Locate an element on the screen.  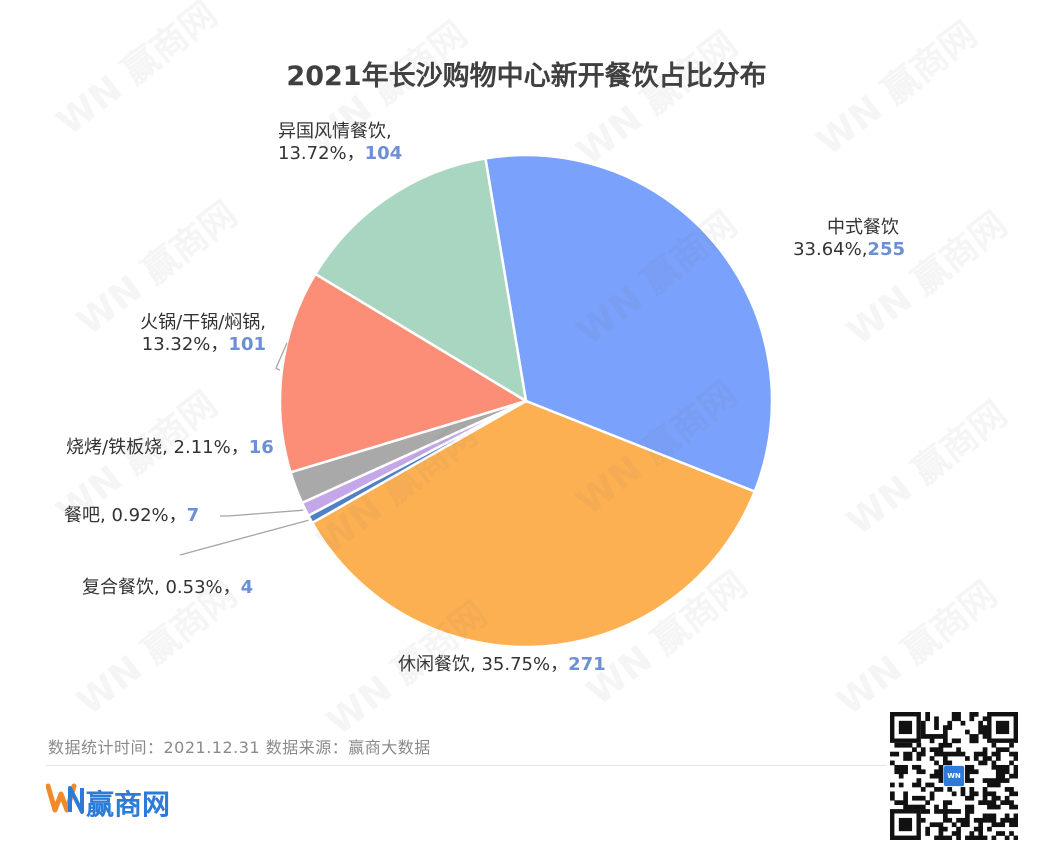
label-餐吧-name: 餐吧 is located at coordinates (82, 515).